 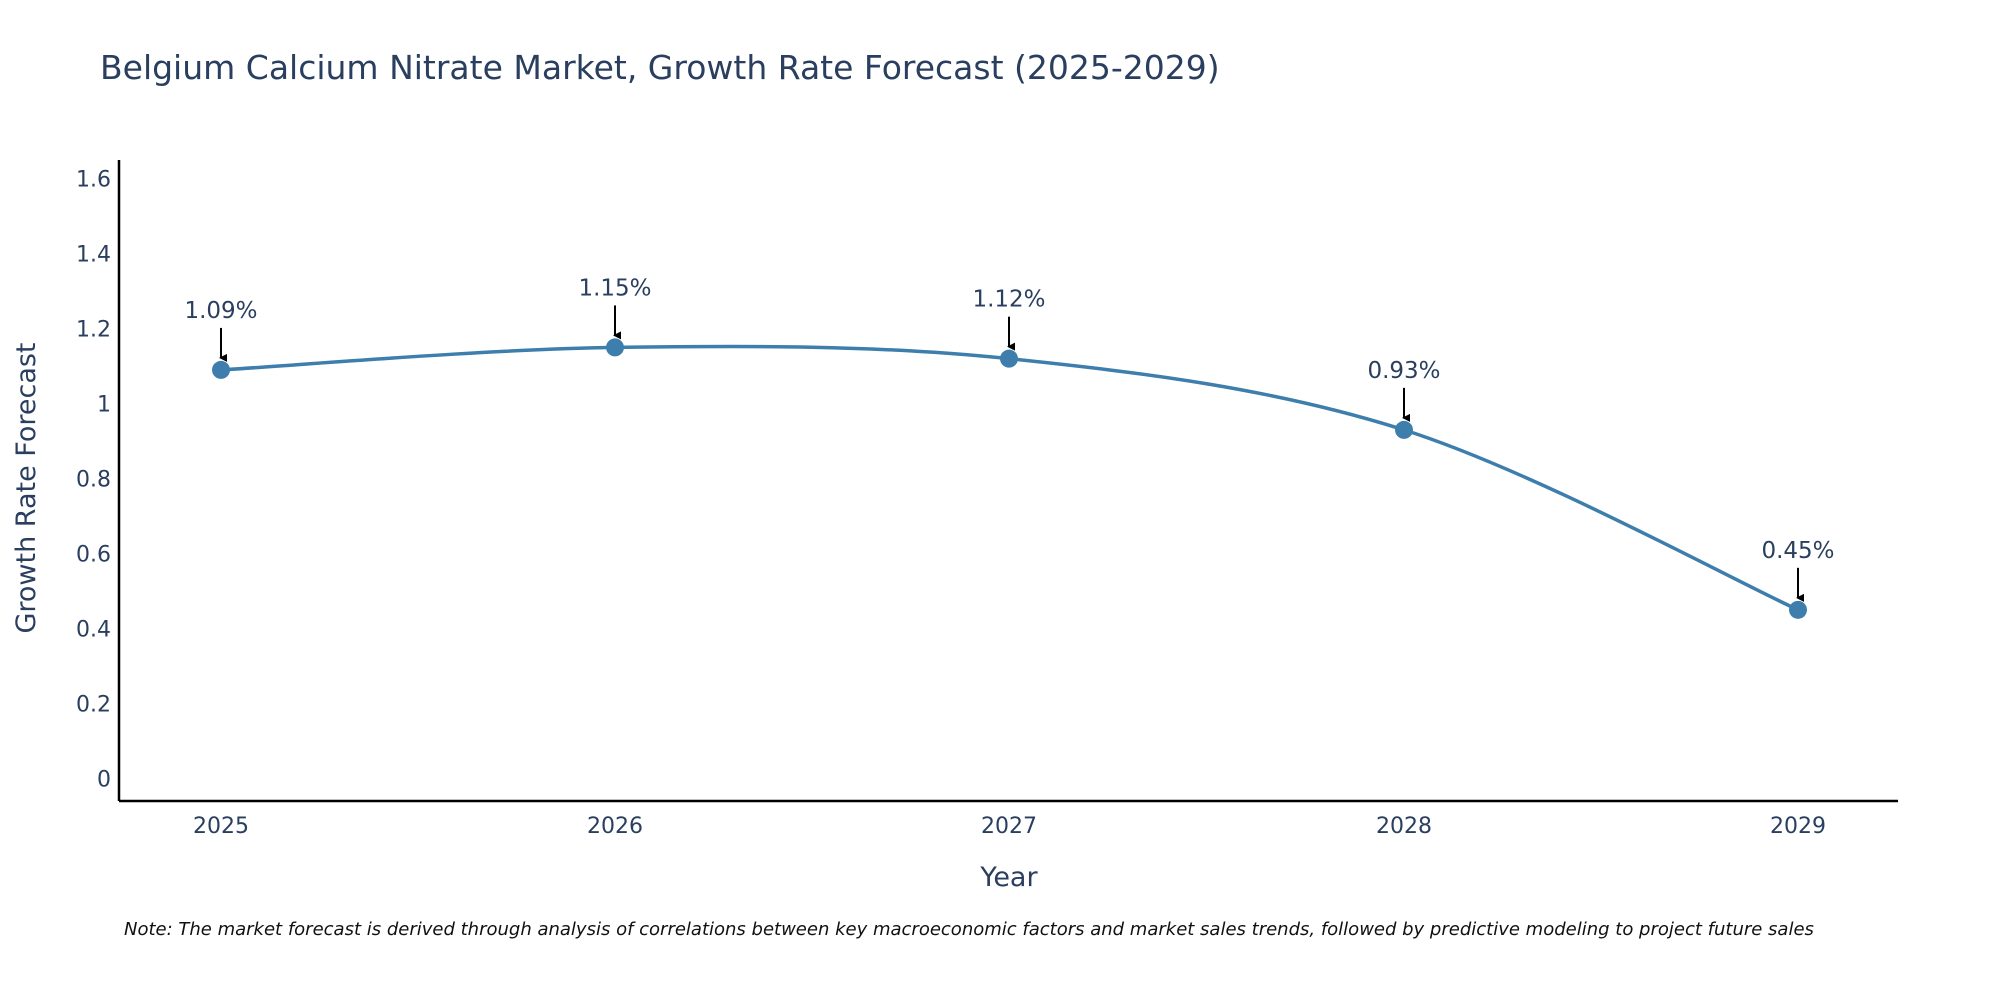 I want to click on data-label: 1.12%, so click(x=1008, y=300).